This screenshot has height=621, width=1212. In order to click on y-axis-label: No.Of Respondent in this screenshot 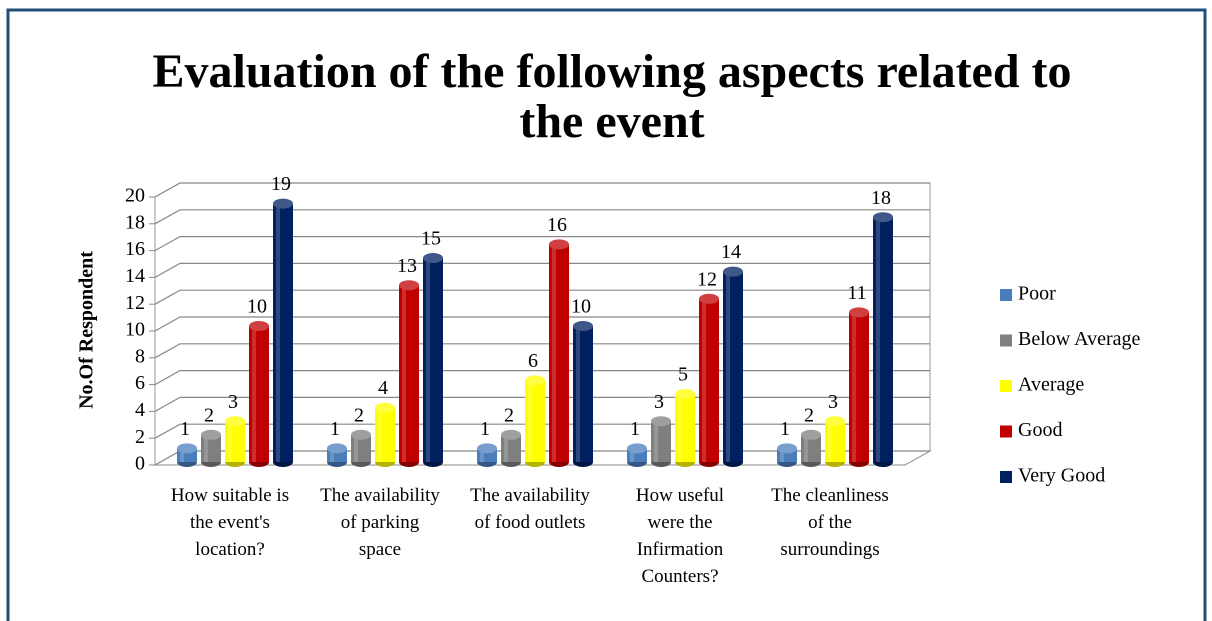, I will do `click(87, 330)`.